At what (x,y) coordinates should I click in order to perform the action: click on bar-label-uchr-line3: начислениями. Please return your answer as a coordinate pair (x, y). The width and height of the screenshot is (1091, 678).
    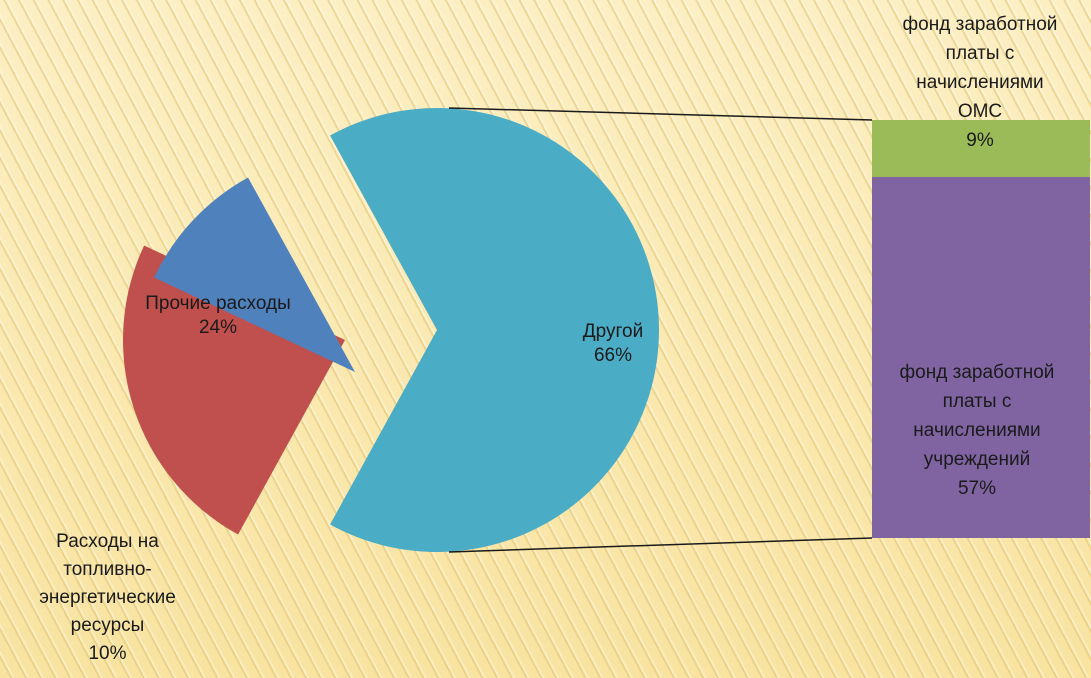
    Looking at the image, I should click on (977, 430).